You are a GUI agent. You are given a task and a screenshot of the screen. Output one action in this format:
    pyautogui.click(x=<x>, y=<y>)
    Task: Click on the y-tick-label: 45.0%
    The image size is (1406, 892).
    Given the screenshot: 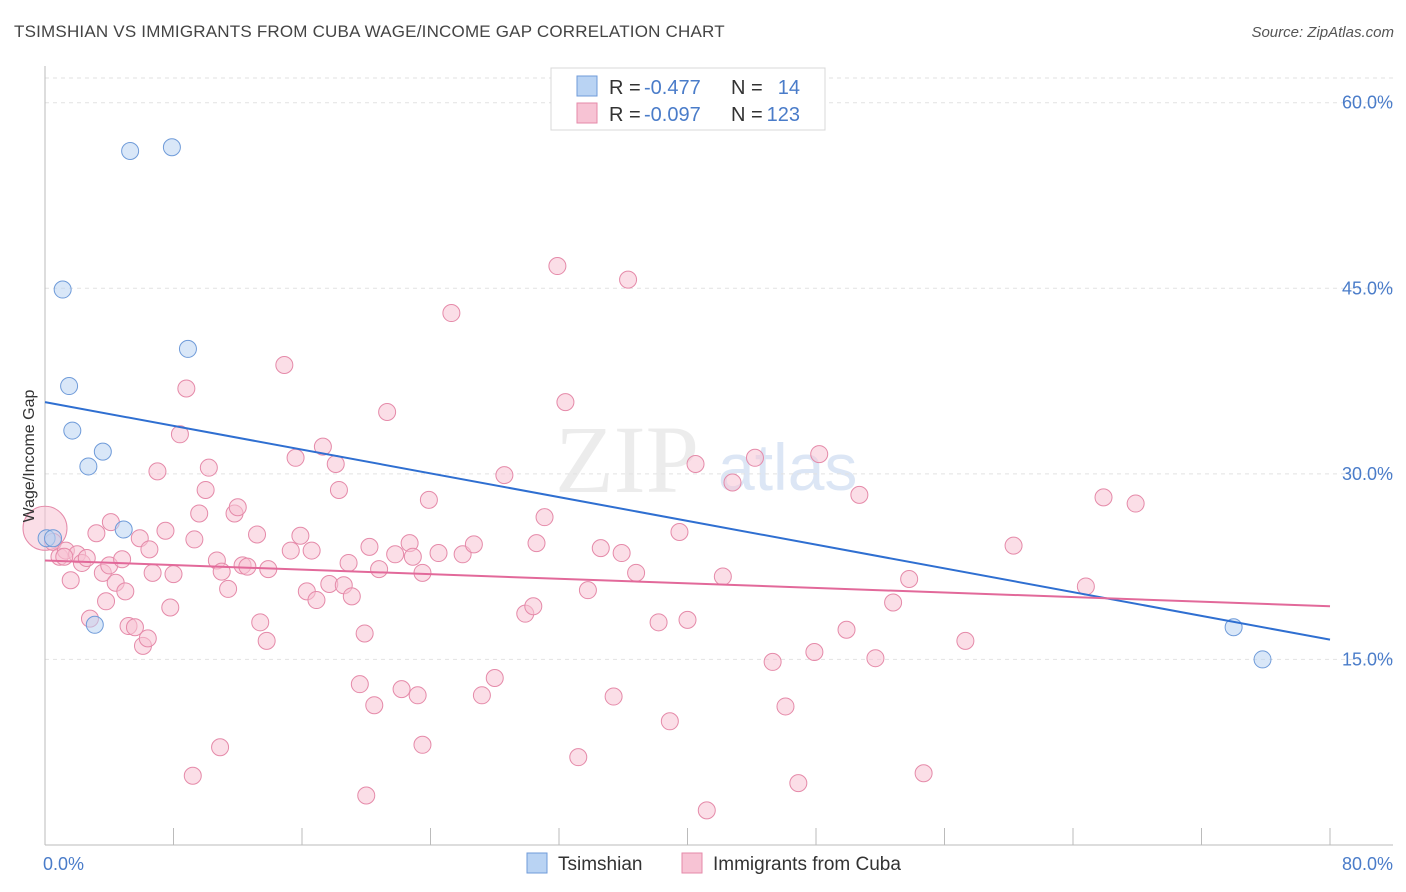 What is the action you would take?
    pyautogui.click(x=1367, y=288)
    